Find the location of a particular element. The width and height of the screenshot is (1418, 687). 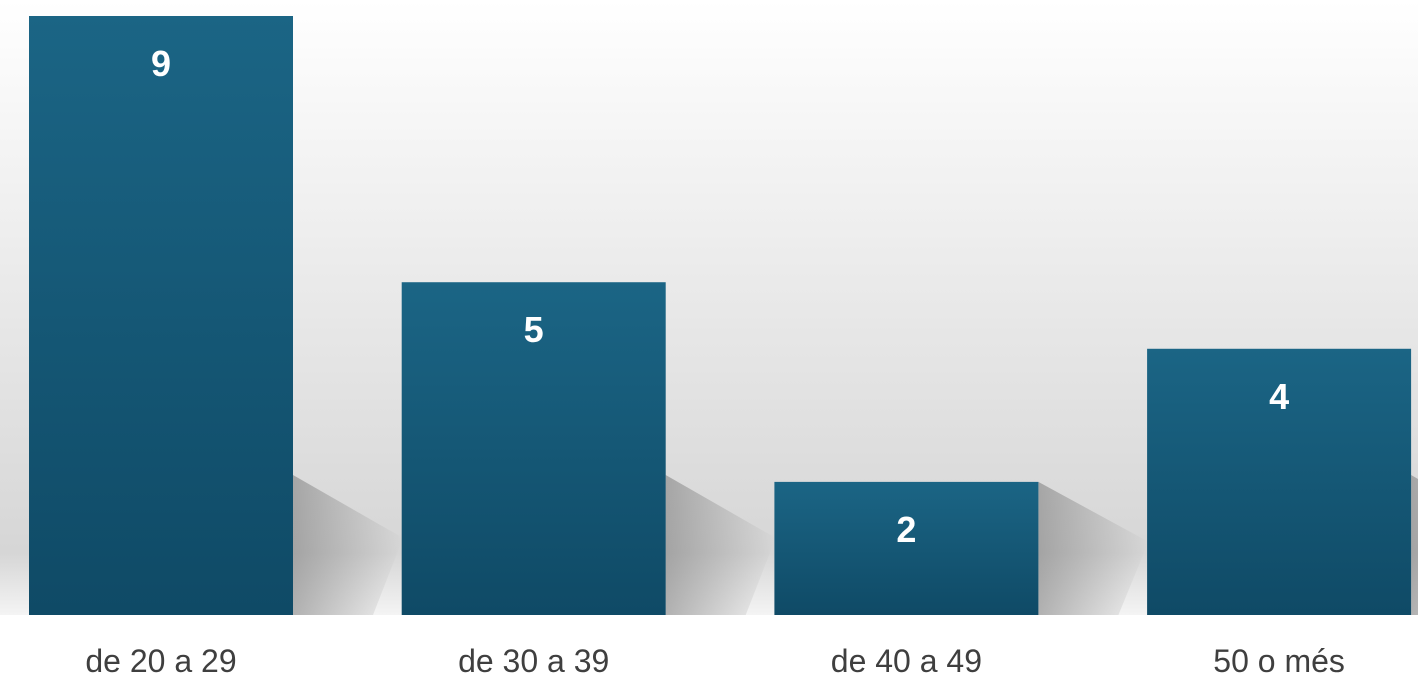

category-label: de 40 a 49 is located at coordinates (906, 661).